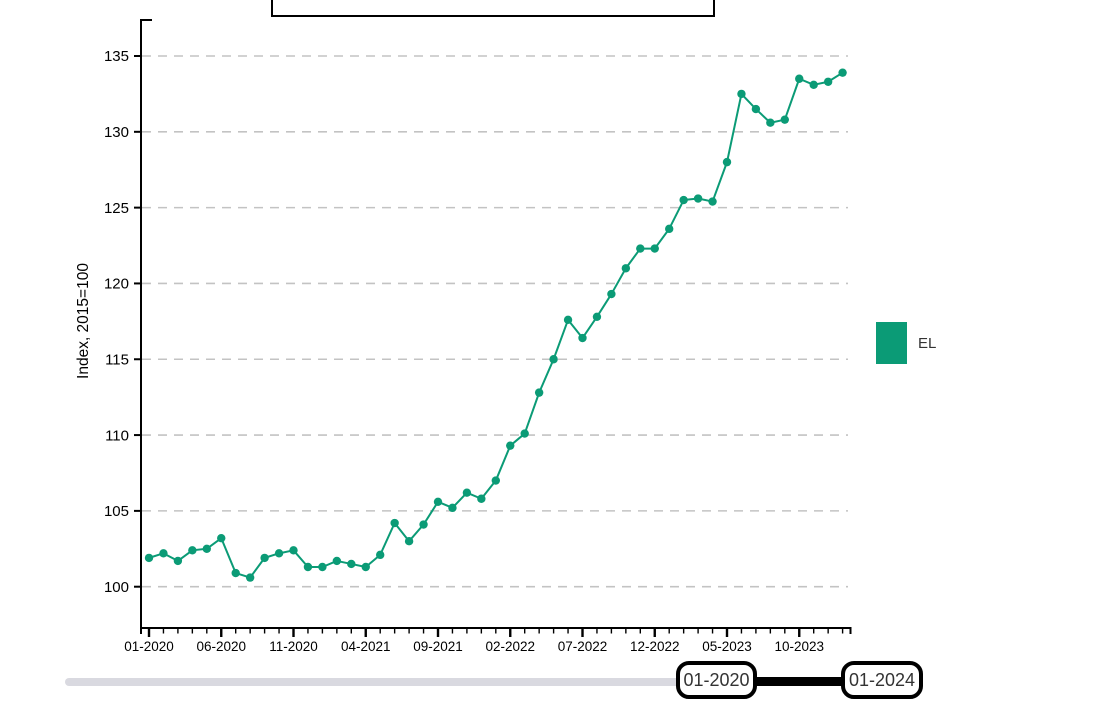 This screenshot has width=1100, height=715. Describe the element at coordinates (727, 646) in the screenshot. I see `x-tick-label: 05-2023` at that location.